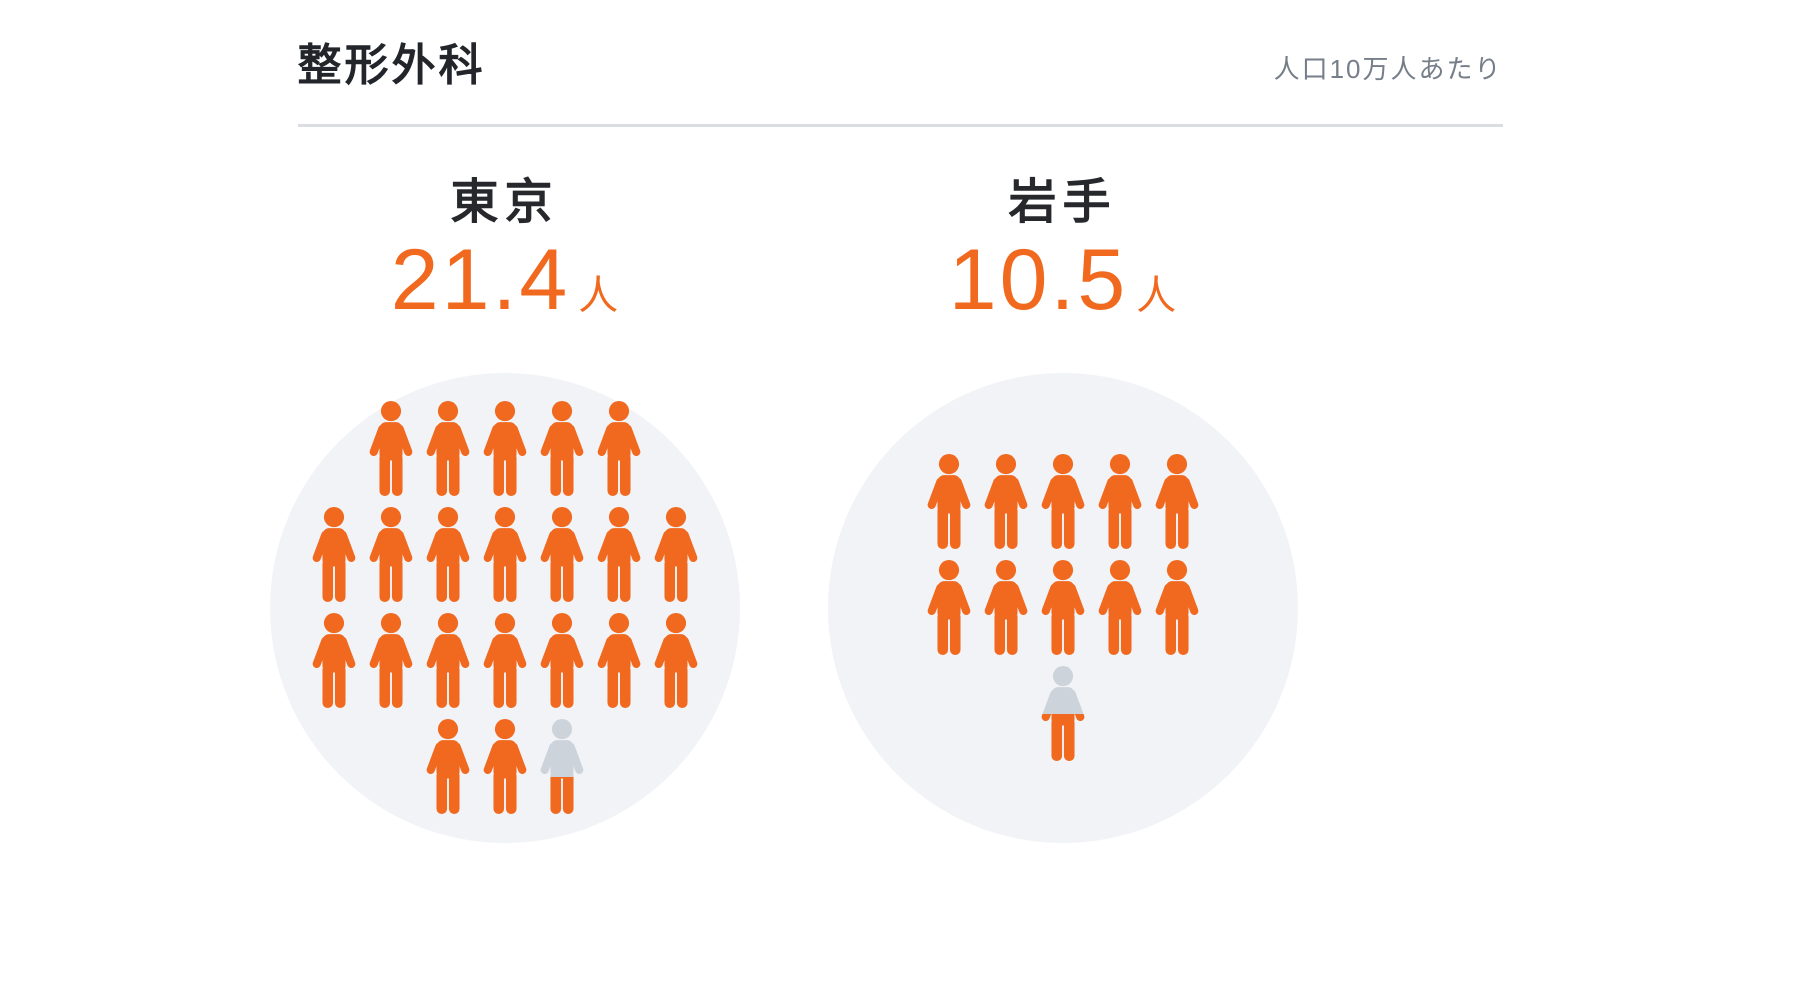  Describe the element at coordinates (504, 203) in the screenshot. I see `group-name: 東京` at that location.